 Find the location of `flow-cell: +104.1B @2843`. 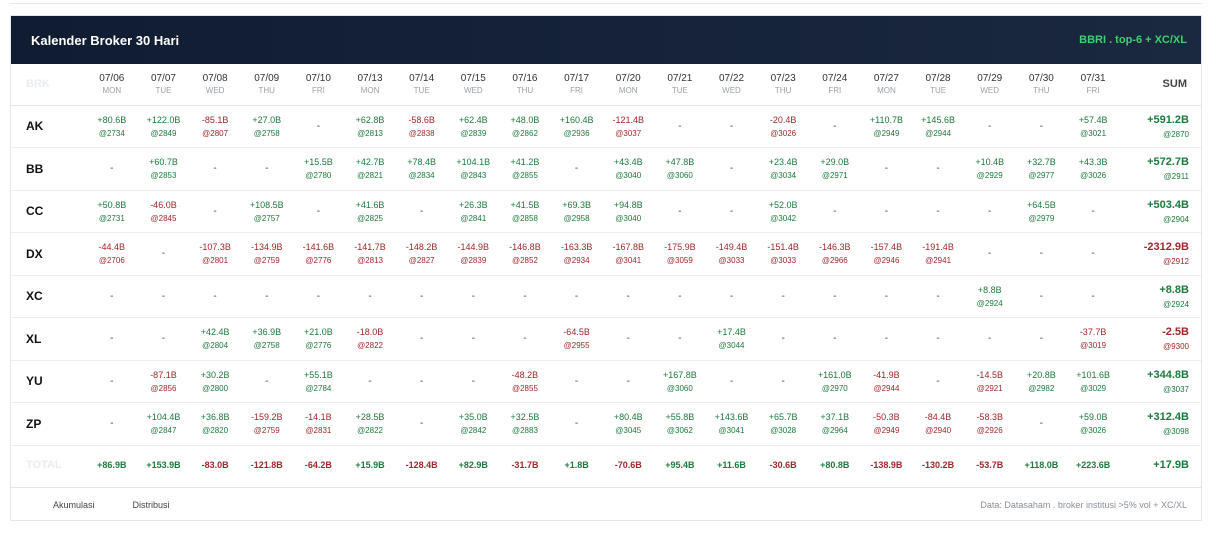

flow-cell: +104.1B @2843 is located at coordinates (473, 169).